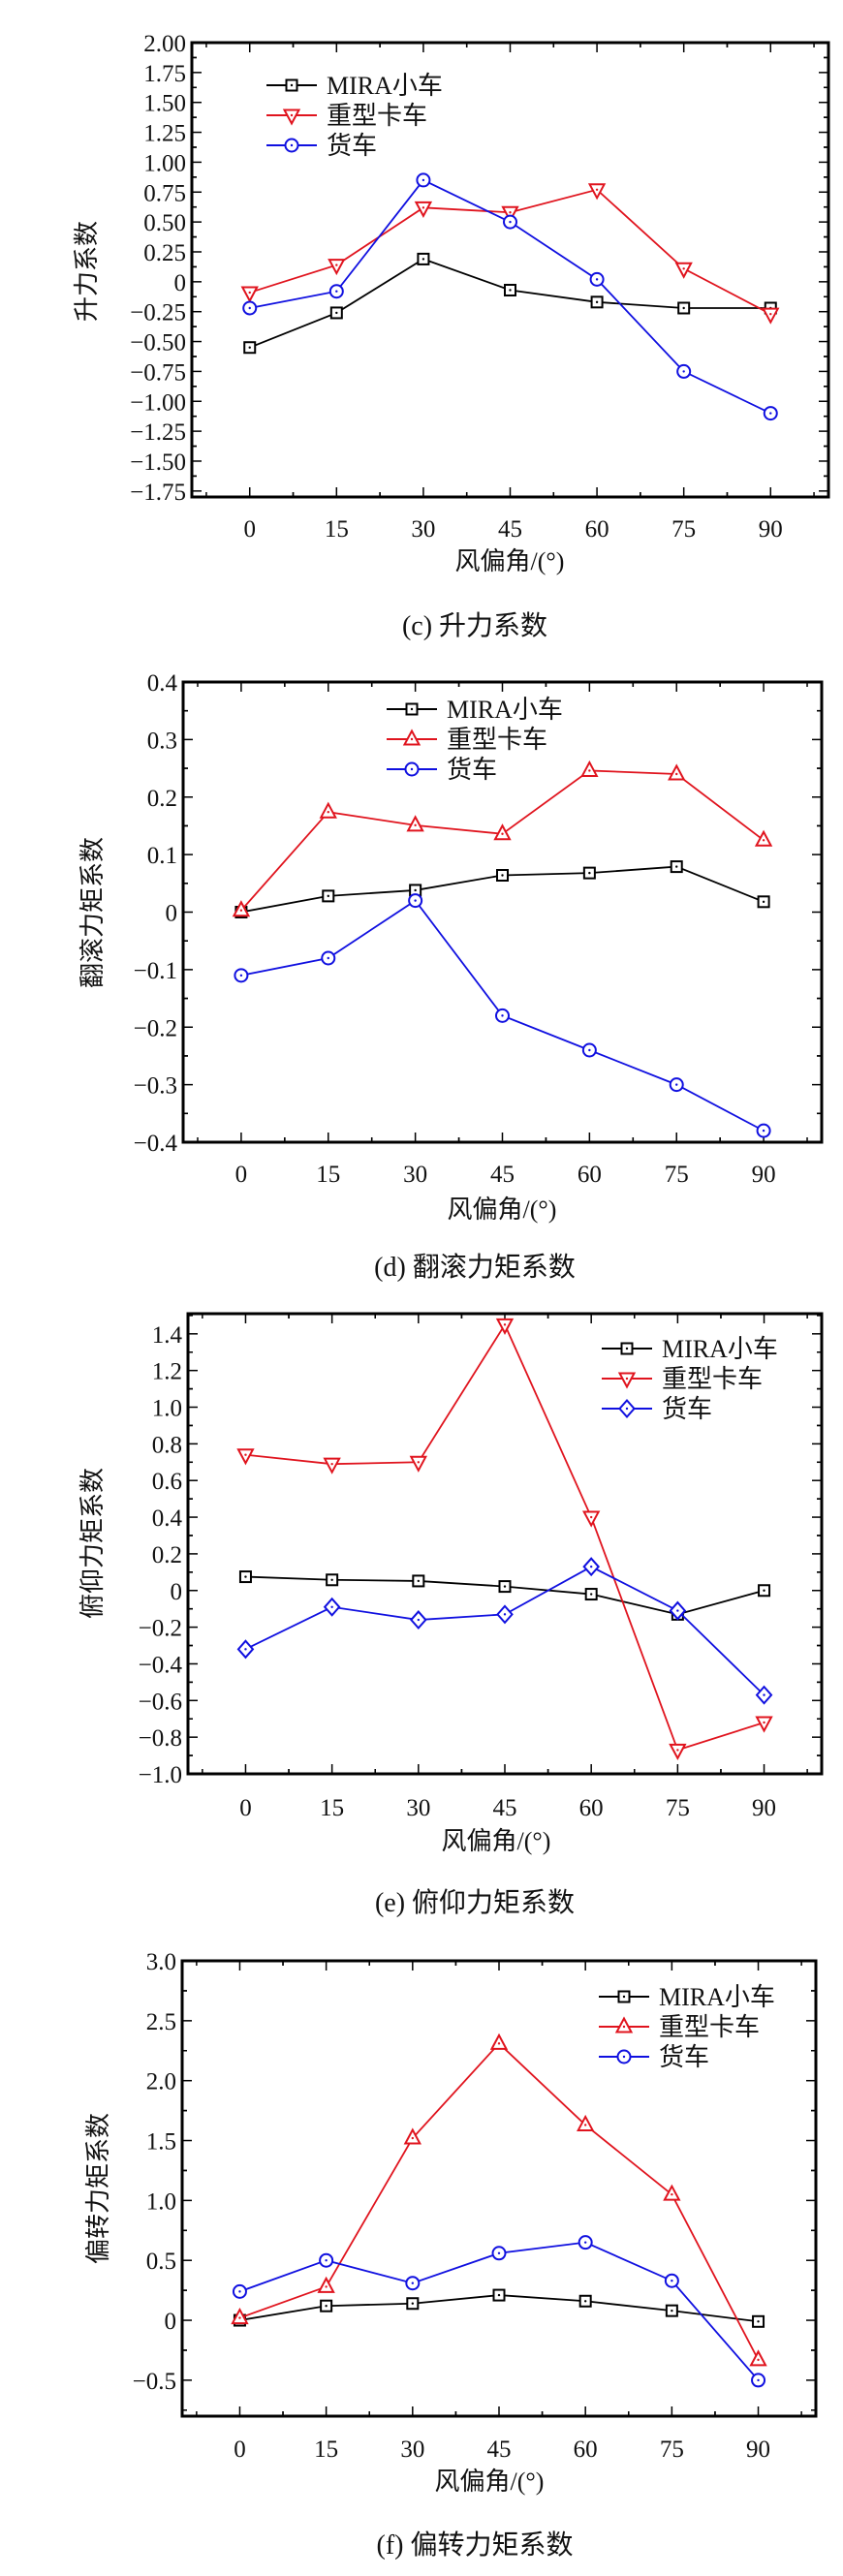 The width and height of the screenshot is (843, 2576). I want to click on legend-label: MIRA小车, so click(505, 710).